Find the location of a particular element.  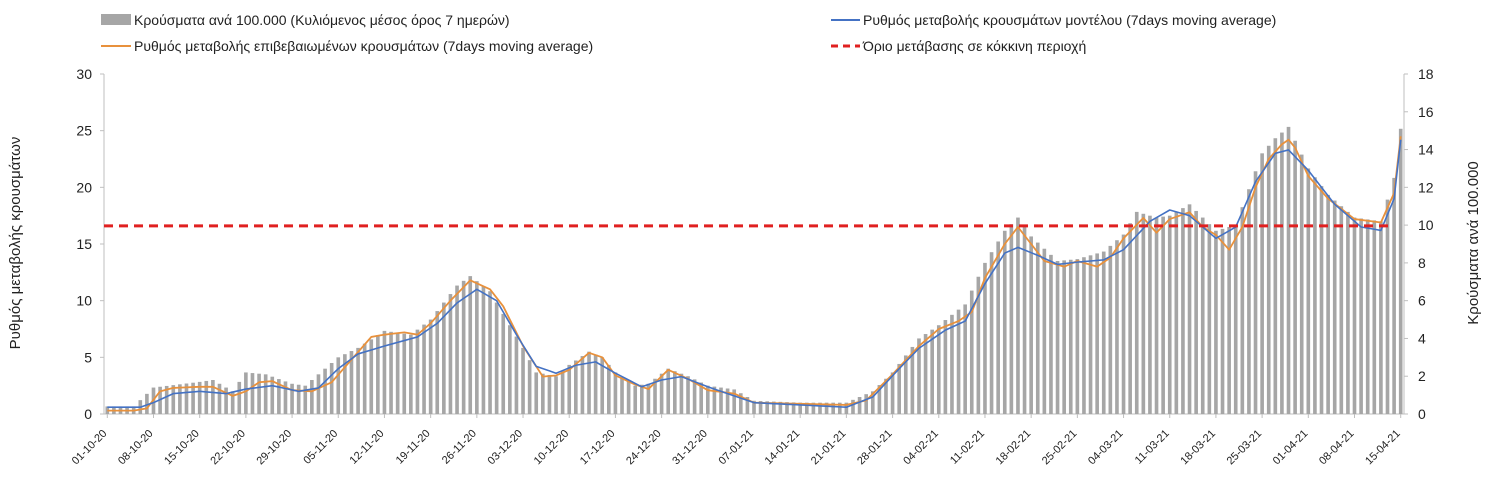

x-tick-label: 26-11-20 is located at coordinates (459, 447).